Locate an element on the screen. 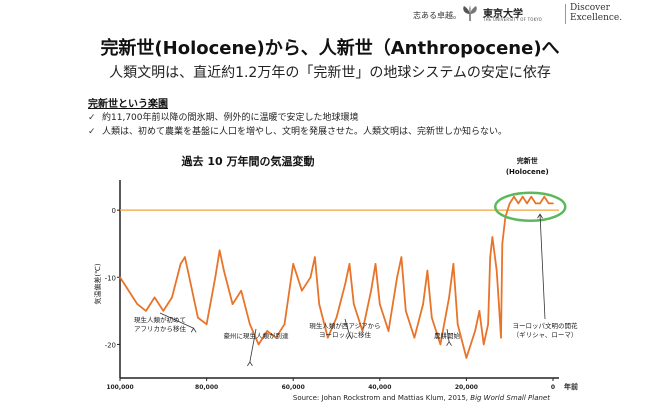 This screenshot has height=412, width=660. tagline-line1: Discover is located at coordinates (590, 8).